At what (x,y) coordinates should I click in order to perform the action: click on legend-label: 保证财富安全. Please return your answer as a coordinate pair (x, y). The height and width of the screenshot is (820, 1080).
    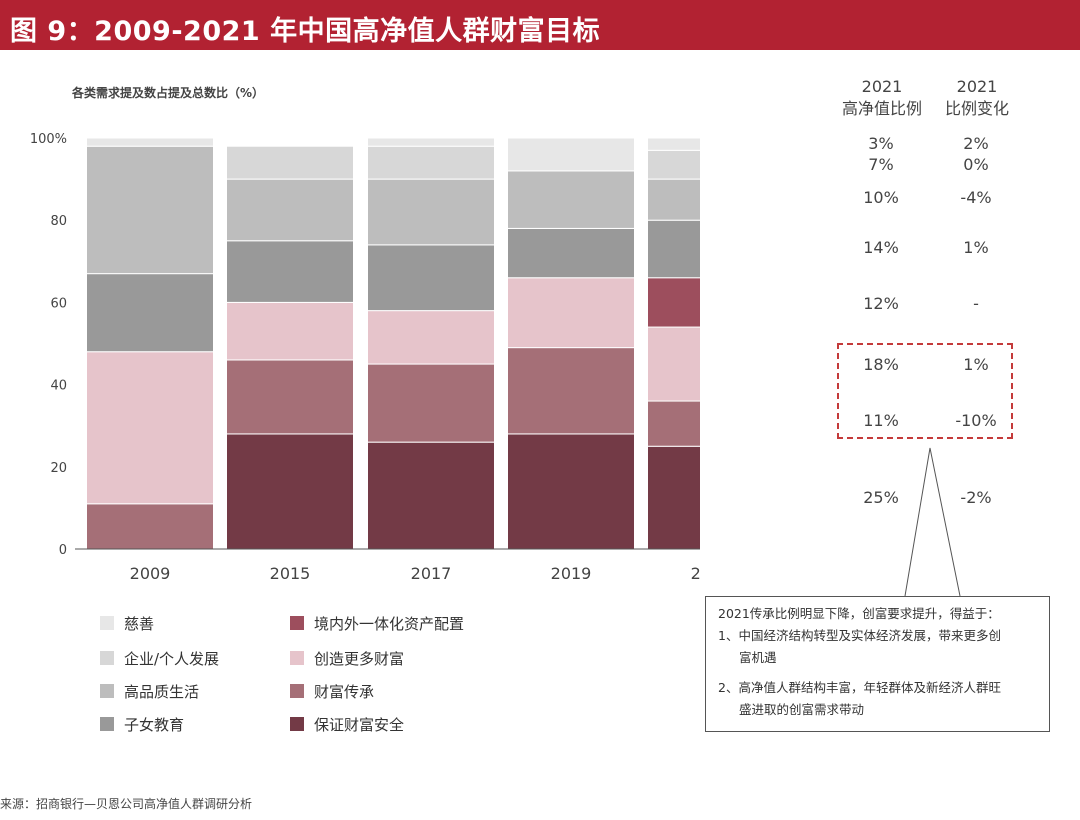
    Looking at the image, I should click on (359, 724).